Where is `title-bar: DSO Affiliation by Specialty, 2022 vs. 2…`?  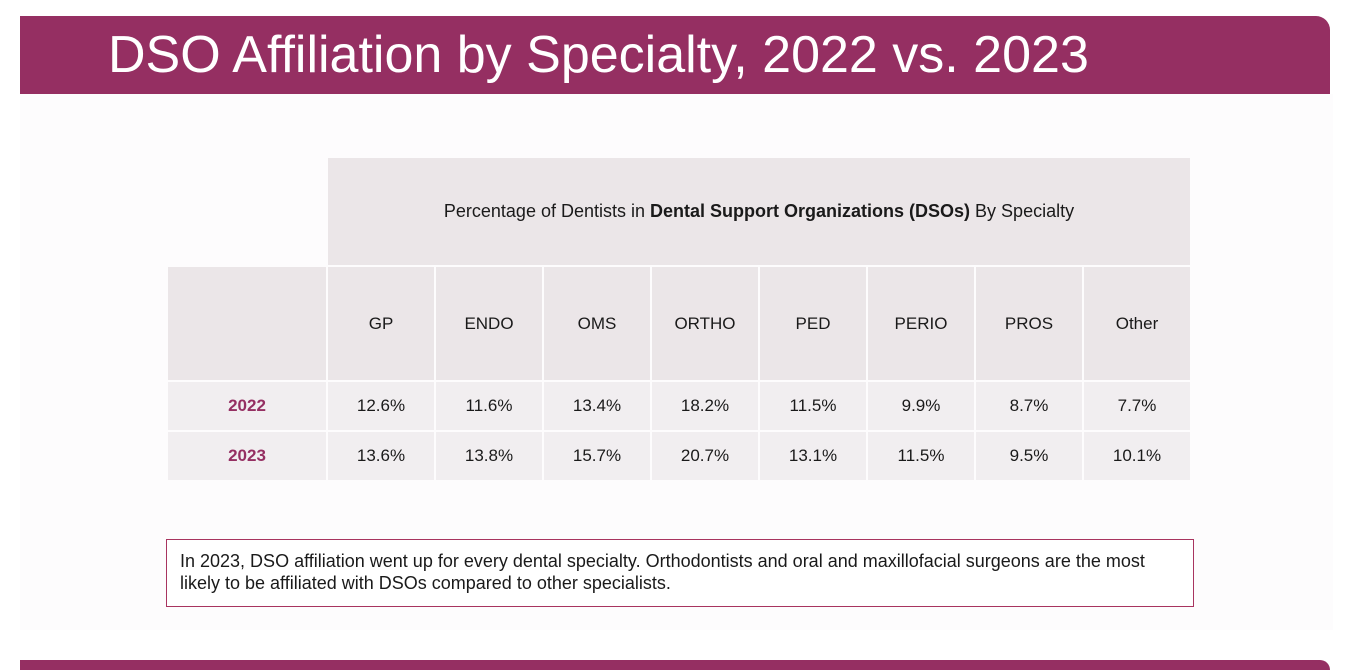 title-bar: DSO Affiliation by Specialty, 2022 vs. 2… is located at coordinates (675, 55).